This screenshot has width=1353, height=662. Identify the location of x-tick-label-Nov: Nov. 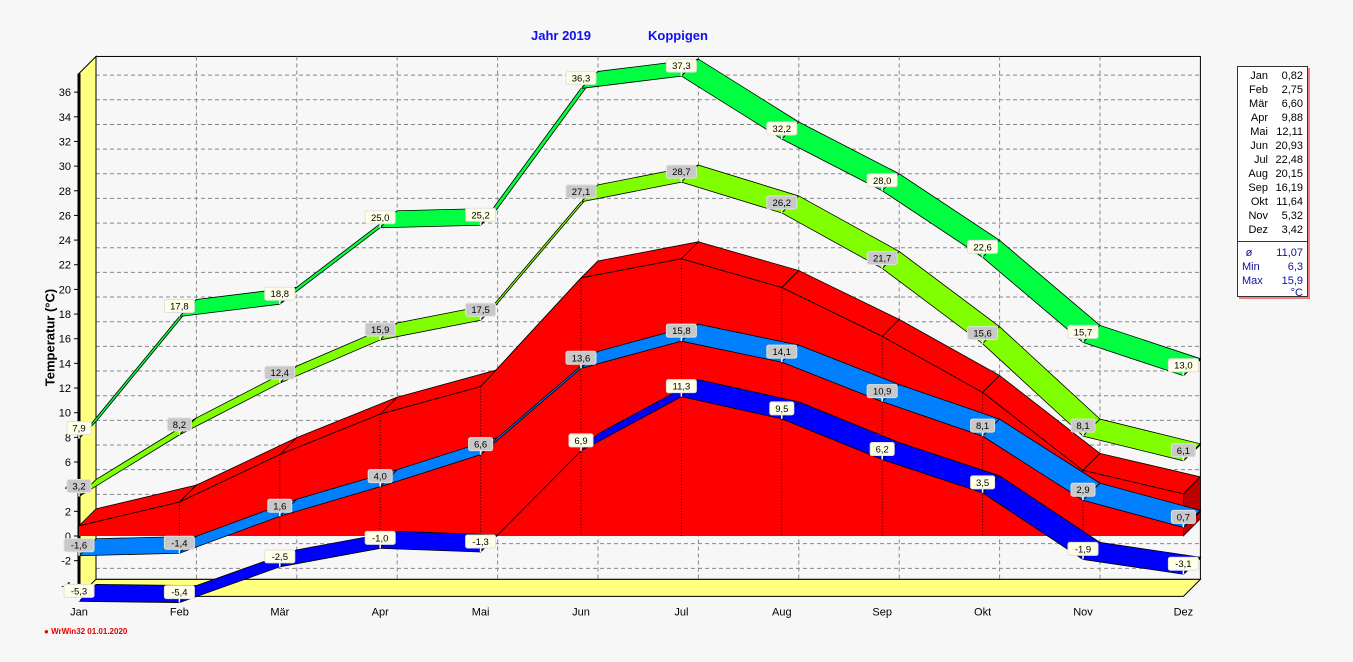
(1083, 612).